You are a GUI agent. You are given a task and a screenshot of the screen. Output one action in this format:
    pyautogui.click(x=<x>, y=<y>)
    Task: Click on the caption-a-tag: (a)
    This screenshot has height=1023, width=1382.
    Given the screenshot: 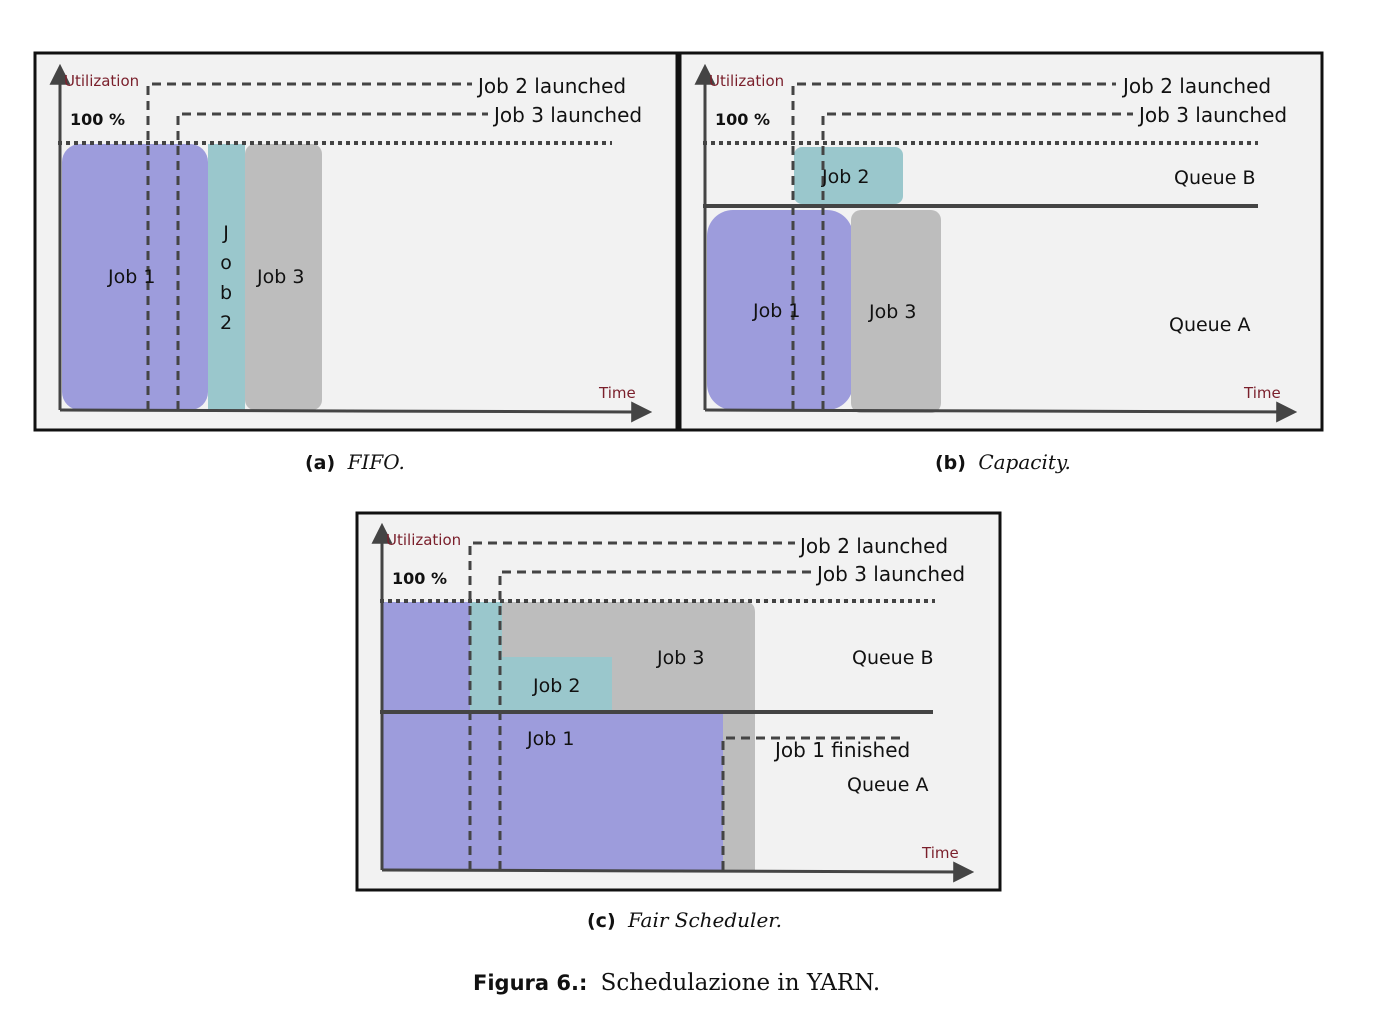 What is the action you would take?
    pyautogui.click(x=320, y=463)
    